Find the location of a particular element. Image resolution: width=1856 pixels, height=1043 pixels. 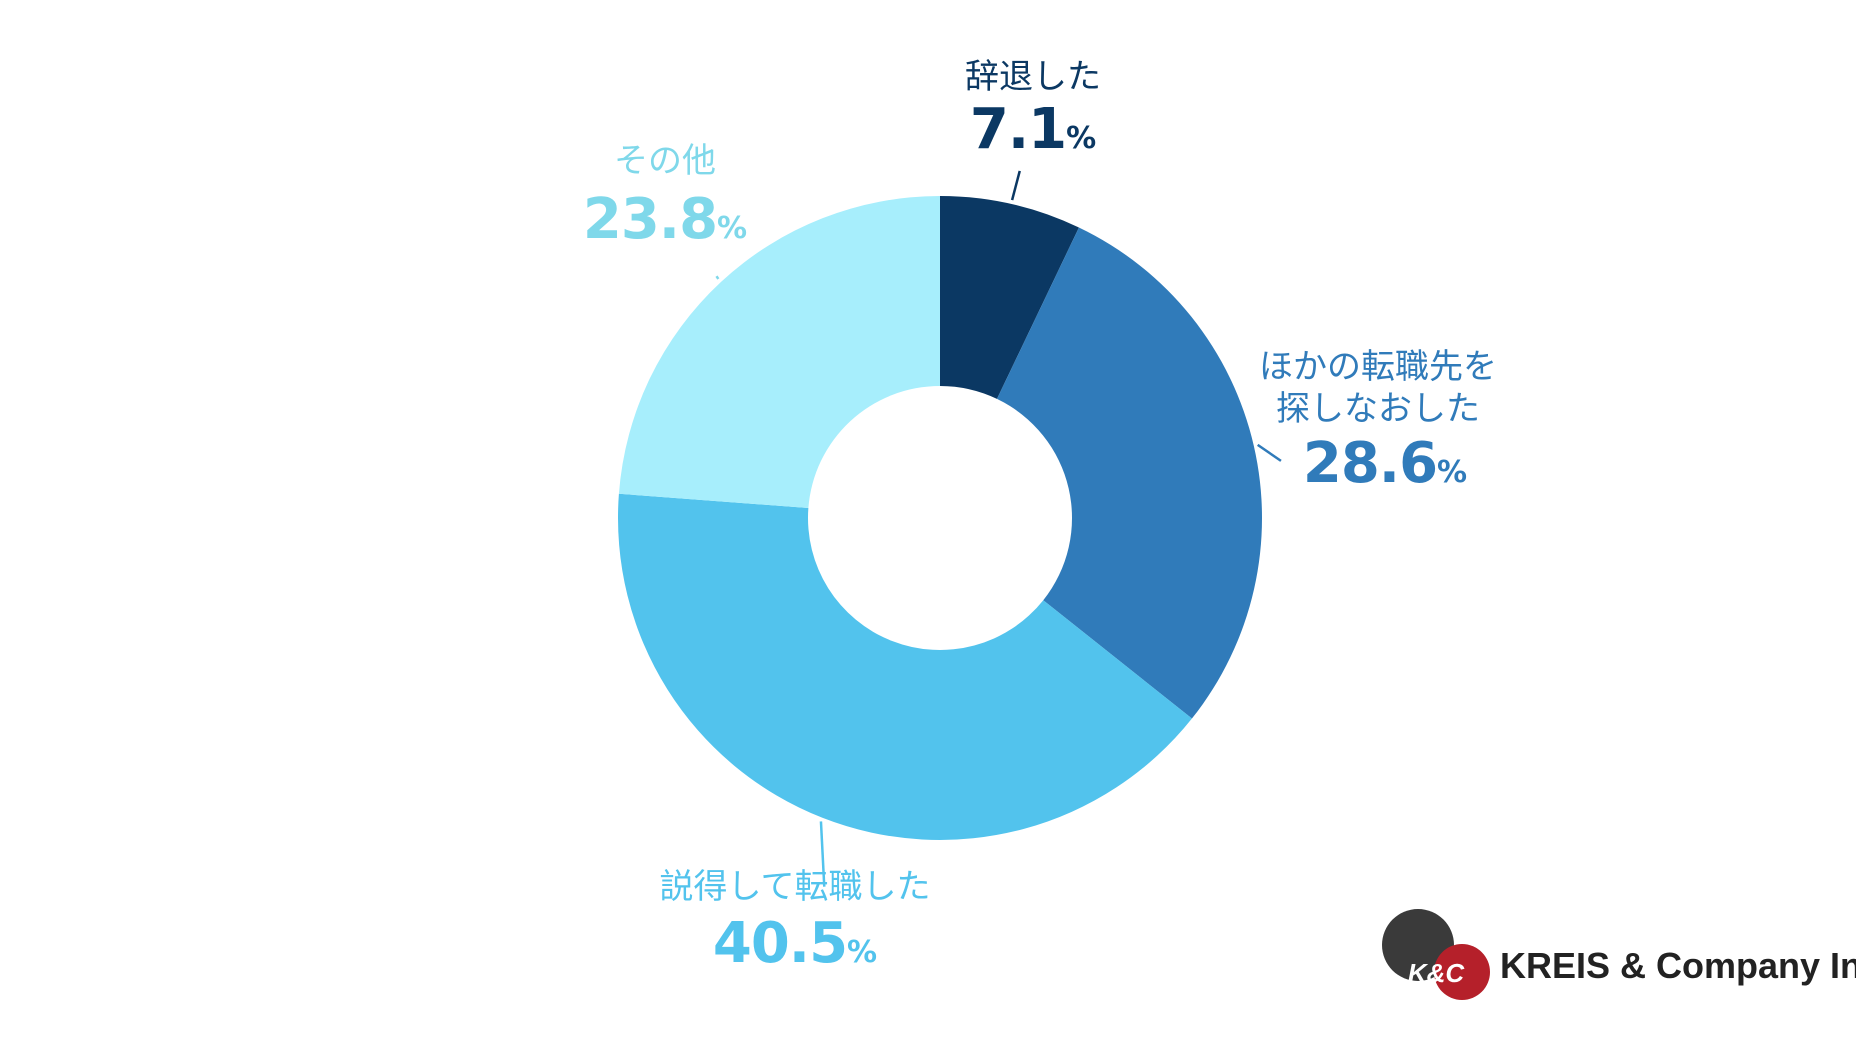

company-logo: K&C KREIS & Company Inc. is located at coordinates (1619, 954).